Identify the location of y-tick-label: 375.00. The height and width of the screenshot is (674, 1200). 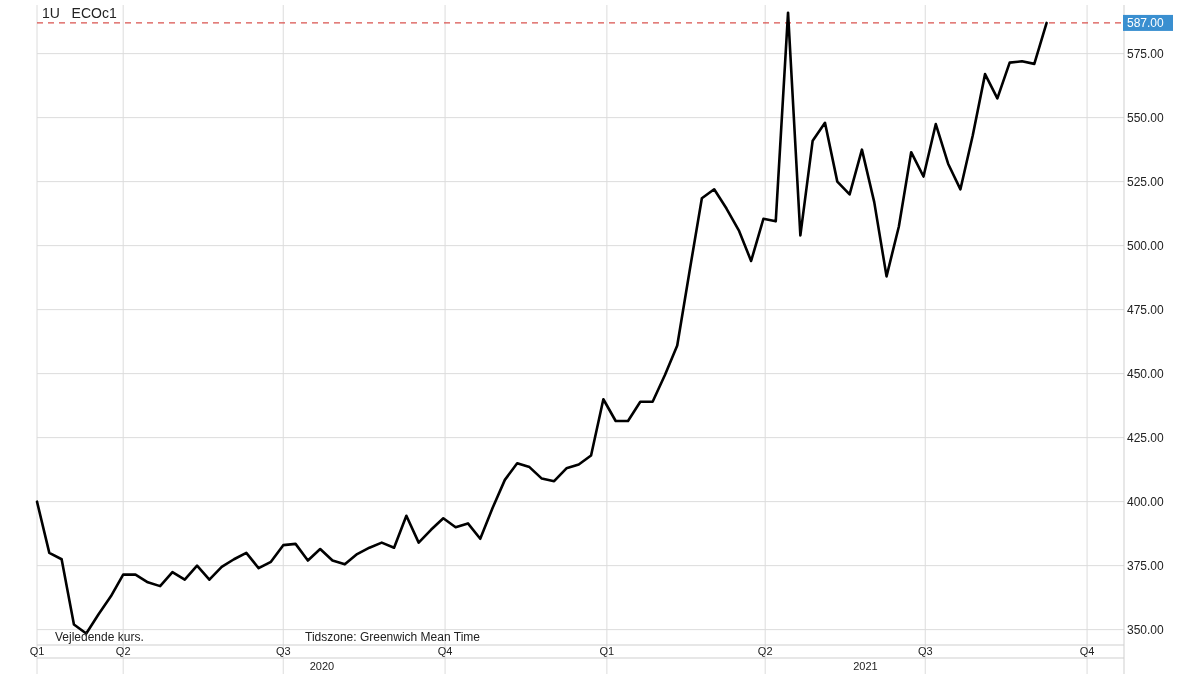
(1146, 565).